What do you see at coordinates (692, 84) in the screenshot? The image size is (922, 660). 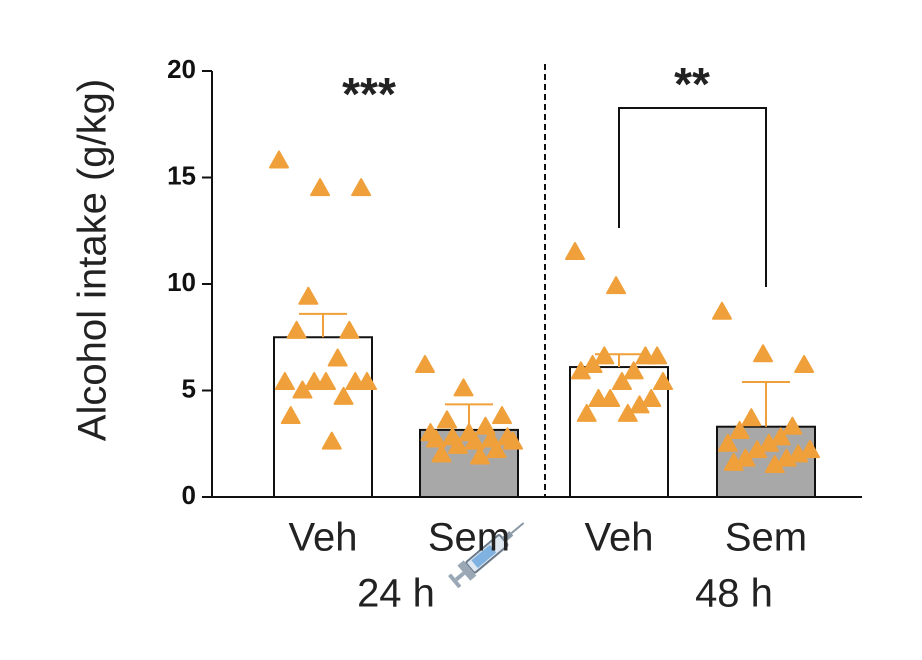 I see `significance-label: **` at bounding box center [692, 84].